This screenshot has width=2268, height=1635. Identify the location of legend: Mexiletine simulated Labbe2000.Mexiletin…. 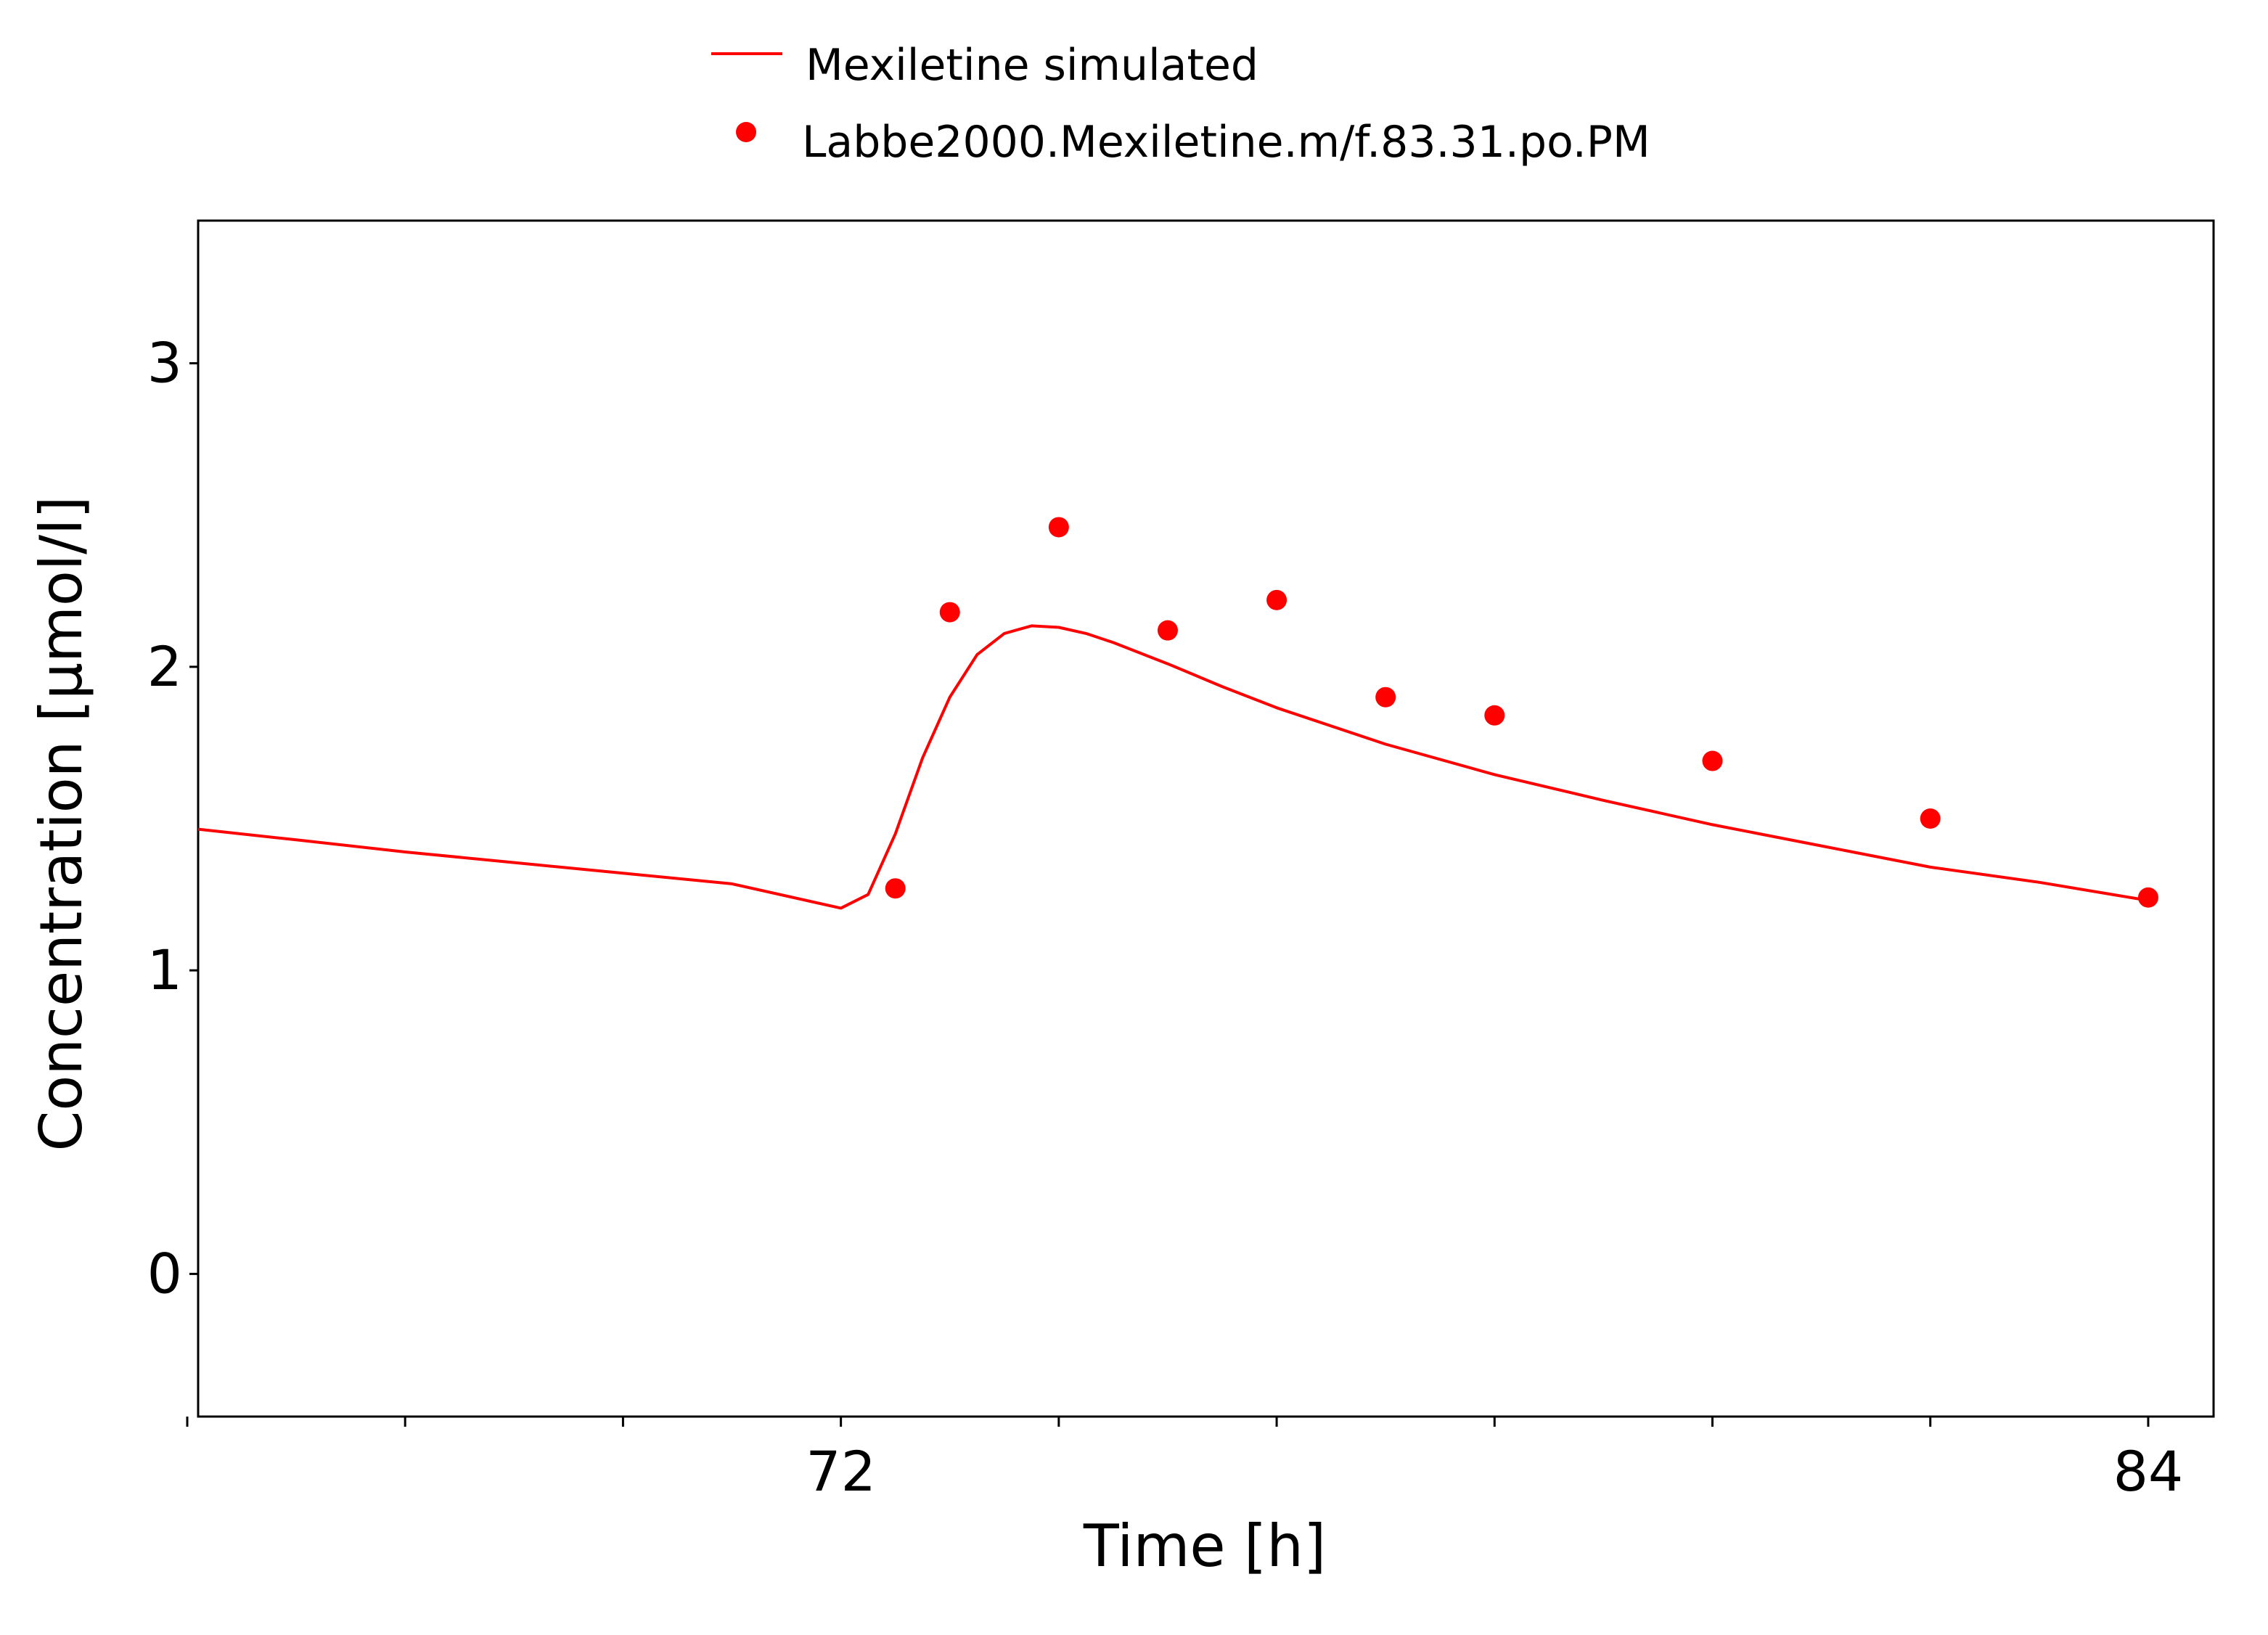
(1180, 104).